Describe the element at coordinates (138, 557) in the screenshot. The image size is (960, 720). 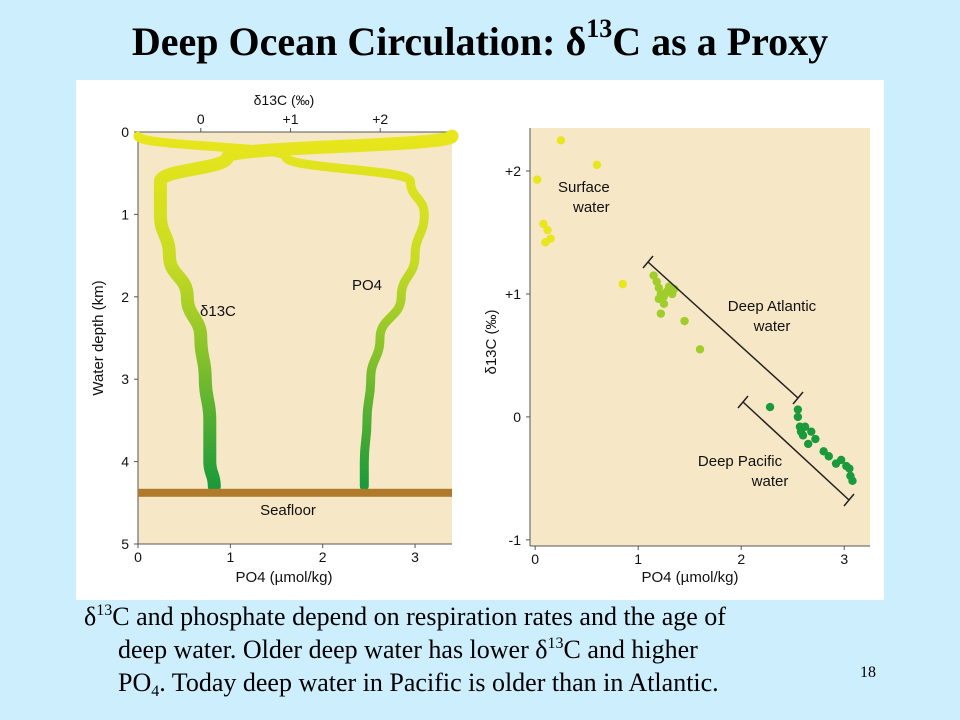
I see `left-x-tick-label: 0` at that location.